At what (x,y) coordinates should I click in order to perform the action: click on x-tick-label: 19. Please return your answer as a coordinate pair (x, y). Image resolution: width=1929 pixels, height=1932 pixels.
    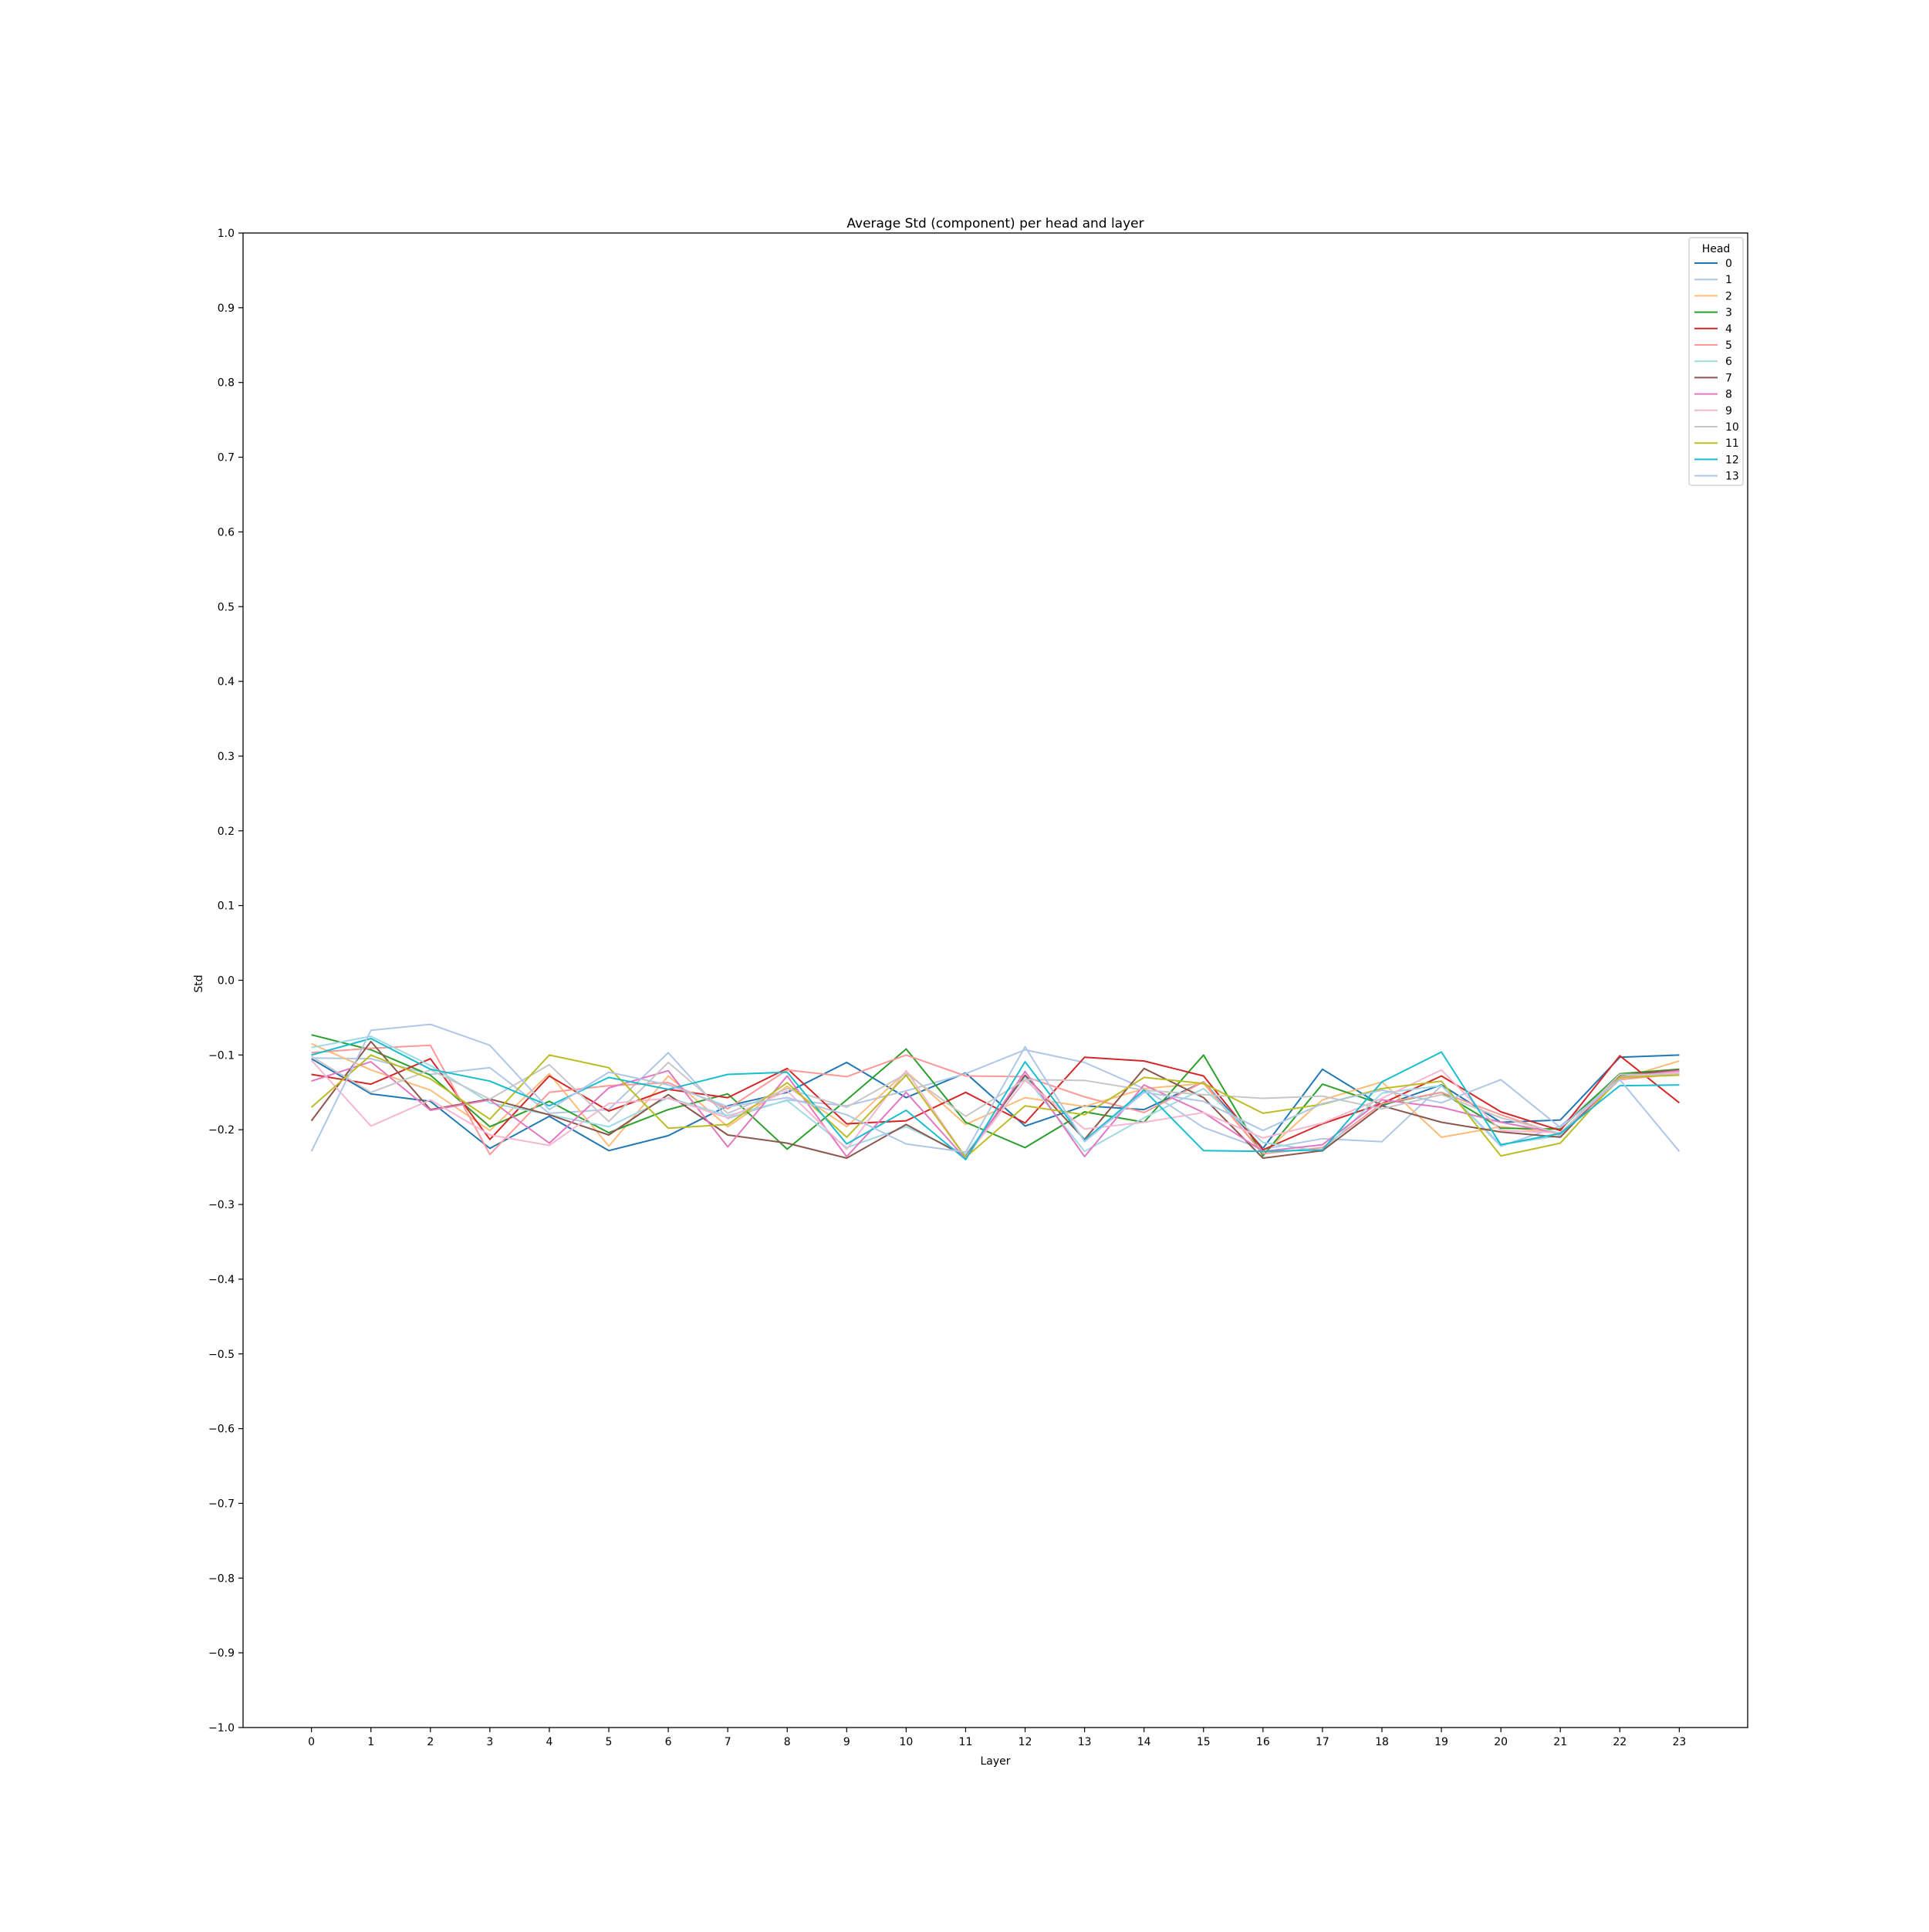
    Looking at the image, I should click on (1441, 1742).